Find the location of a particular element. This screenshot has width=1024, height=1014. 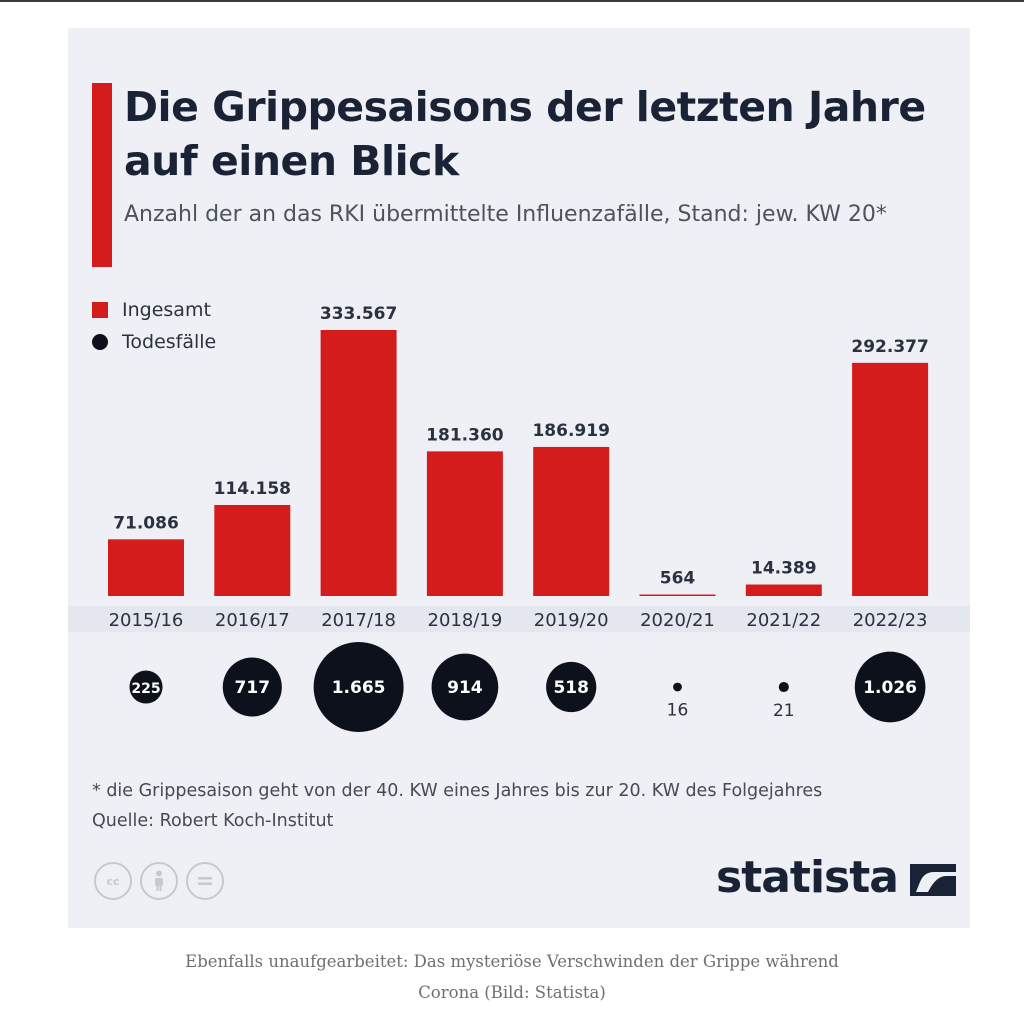

death-value-label: 518 is located at coordinates (571, 688).